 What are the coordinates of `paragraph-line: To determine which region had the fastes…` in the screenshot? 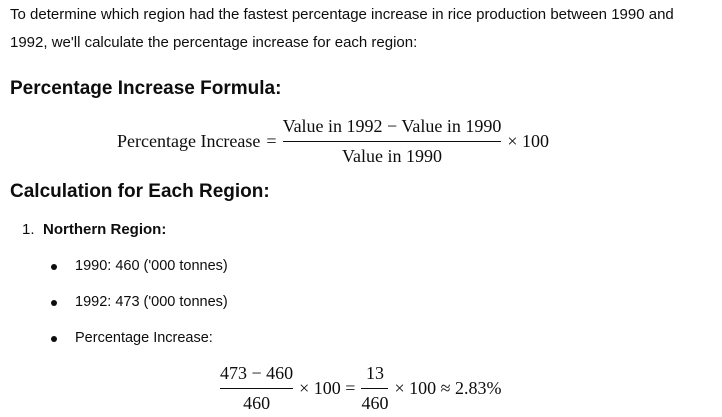 It's located at (342, 14).